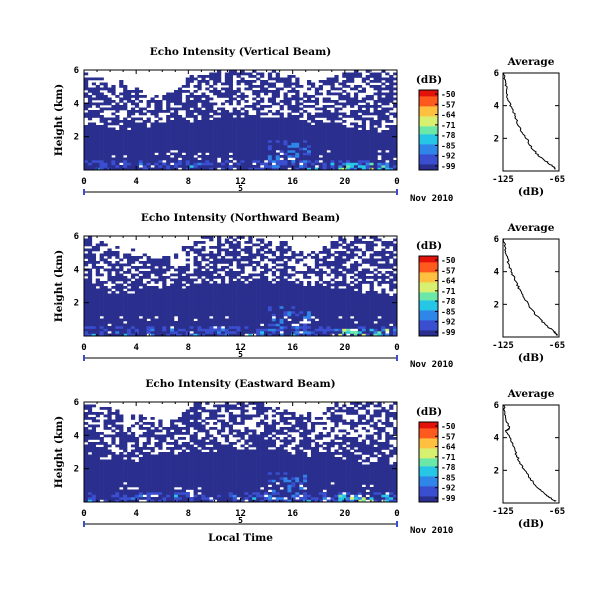 The height and width of the screenshot is (598, 615). Describe the element at coordinates (428, 309) in the screenshot. I see `colorbar-segment` at that location.